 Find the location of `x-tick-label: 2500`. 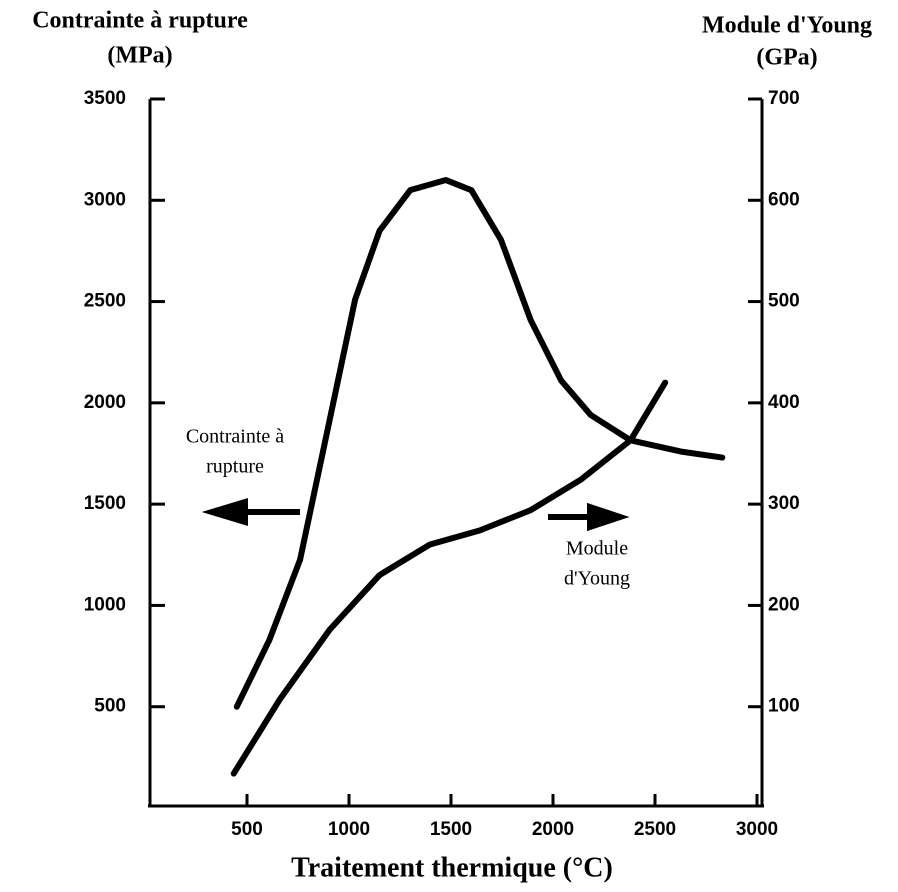

x-tick-label: 2500 is located at coordinates (655, 829).